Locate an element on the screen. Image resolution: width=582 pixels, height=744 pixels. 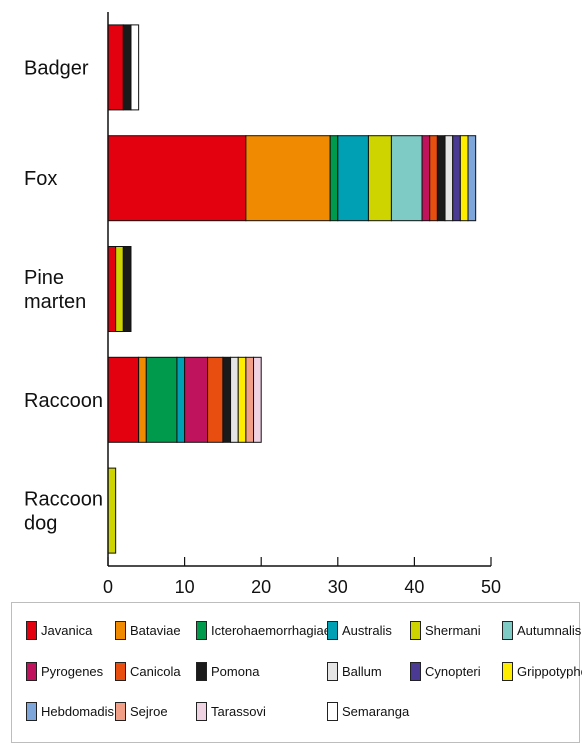
legend-item: Tarassovi is located at coordinates (231, 711).